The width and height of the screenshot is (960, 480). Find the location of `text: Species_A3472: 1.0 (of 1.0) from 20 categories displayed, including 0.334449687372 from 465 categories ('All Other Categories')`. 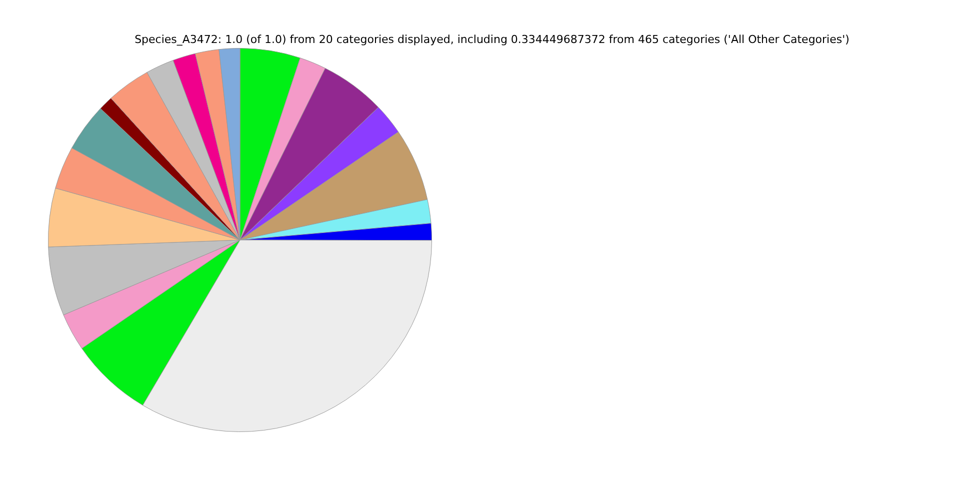

text: Species_A3472: 1.0 (of 1.0) from 20 categories displayed, including 0.334449687372 from 465 categories ('All Other Categories') is located at coordinates (492, 39).